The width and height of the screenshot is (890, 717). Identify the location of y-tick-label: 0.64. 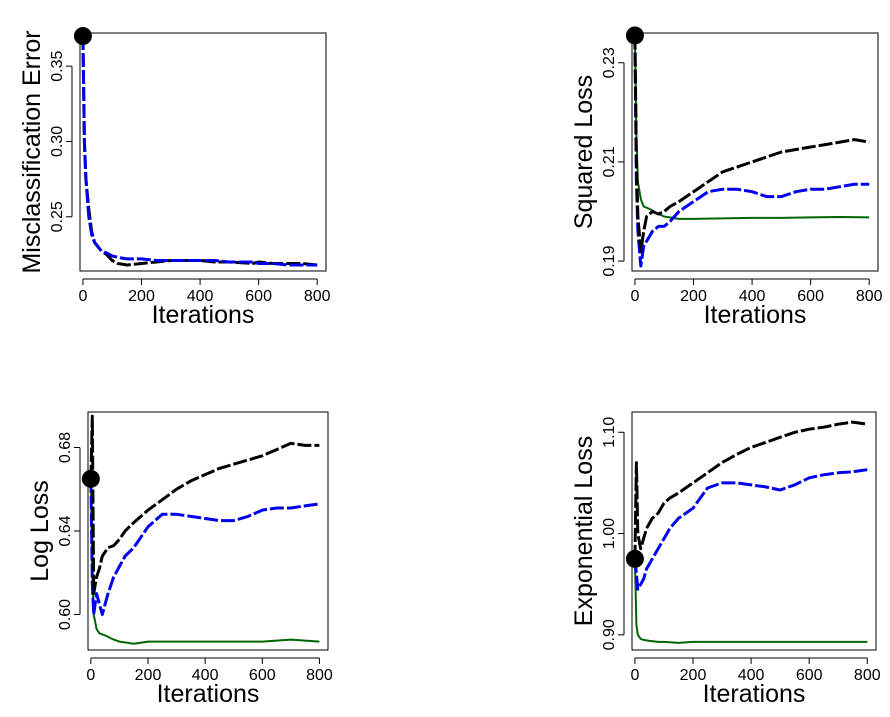
(65, 530).